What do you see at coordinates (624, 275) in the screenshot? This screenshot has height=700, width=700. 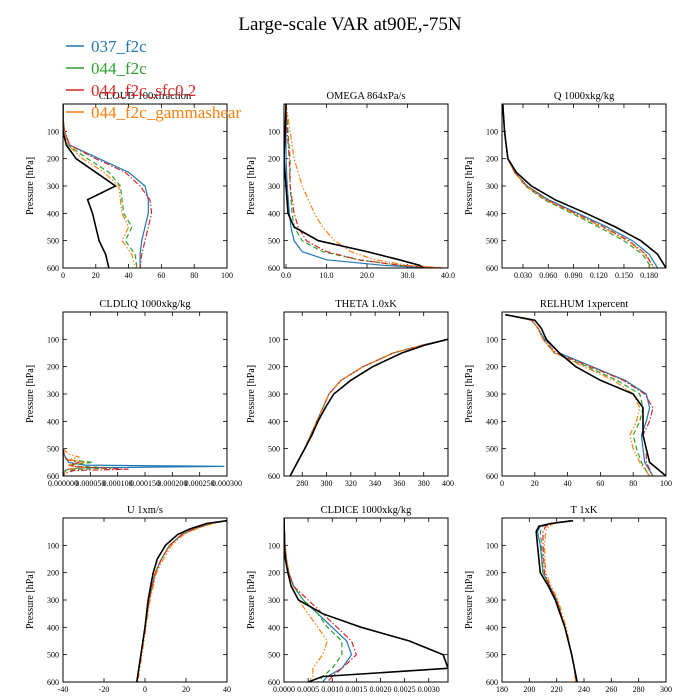 I see `x-tick-label: 0.150` at bounding box center [624, 275].